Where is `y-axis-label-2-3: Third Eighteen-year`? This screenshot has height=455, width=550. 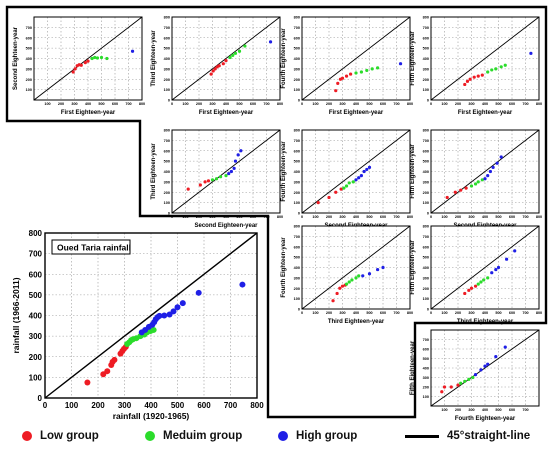
y-axis-label-2-3: Third Eighteen-year is located at coordinates (154, 171).